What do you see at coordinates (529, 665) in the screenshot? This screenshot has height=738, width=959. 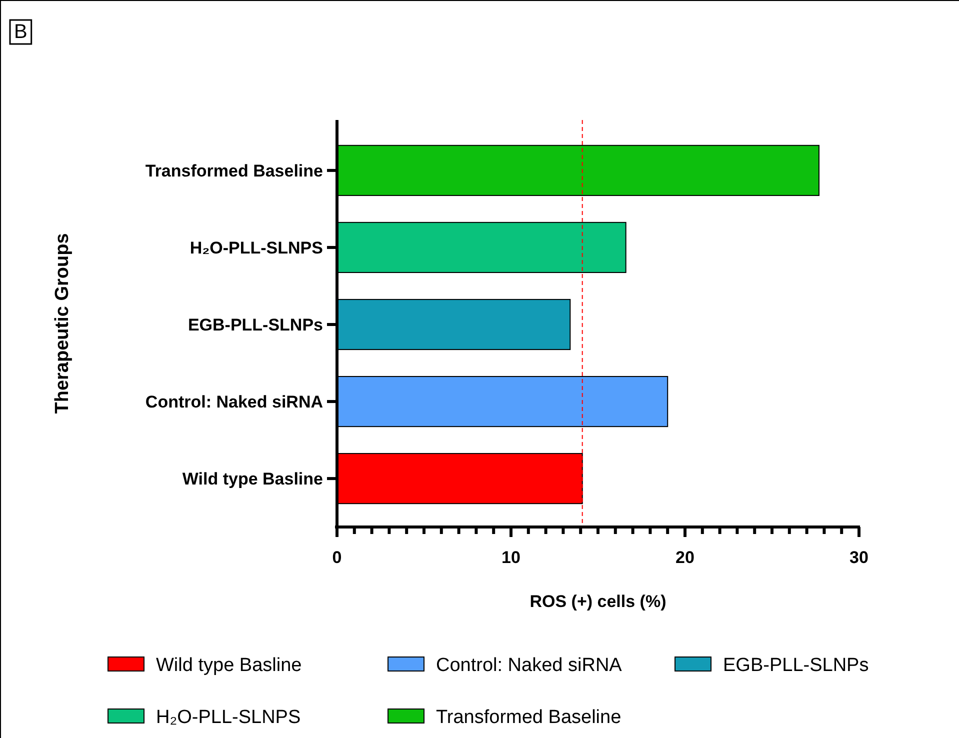 I see `legend-label: Control: Naked siRNA` at bounding box center [529, 665].